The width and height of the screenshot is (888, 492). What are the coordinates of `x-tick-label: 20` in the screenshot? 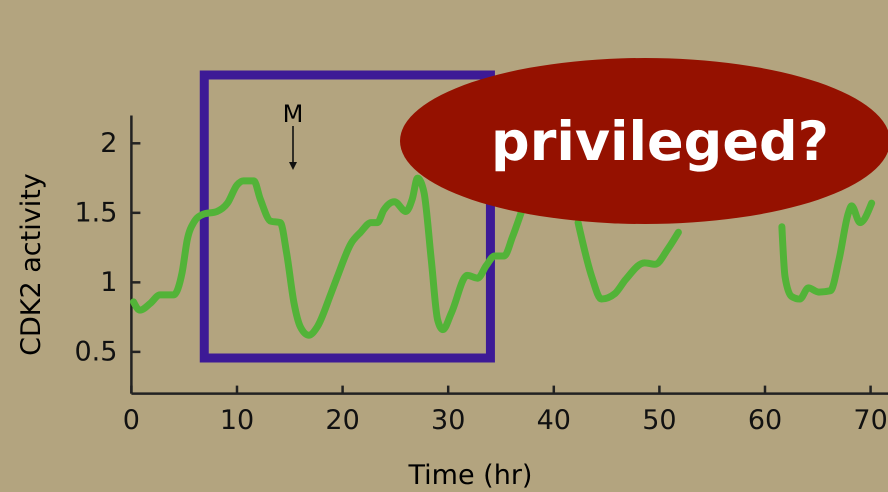 It's located at (342, 420).